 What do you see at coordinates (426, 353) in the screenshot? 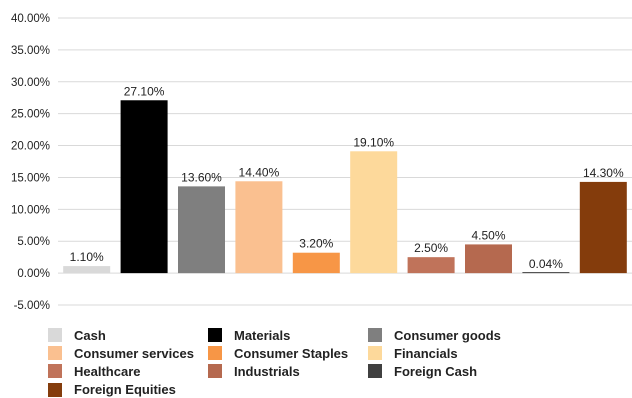
I see `legend-label: Financials` at bounding box center [426, 353].